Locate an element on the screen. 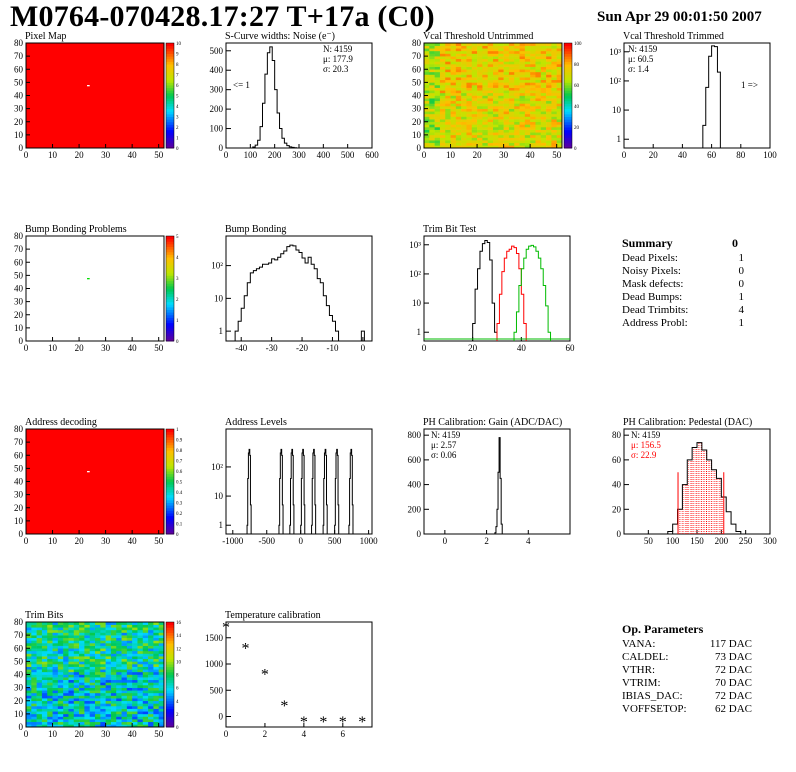 The height and width of the screenshot is (772, 796). color-scale-label: 3 is located at coordinates (177, 118).